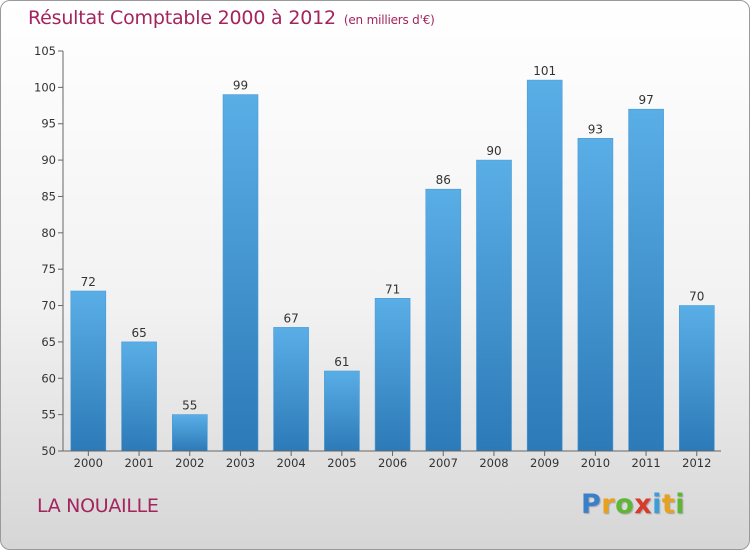  What do you see at coordinates (696, 297) in the screenshot?
I see `data-label: 70` at bounding box center [696, 297].